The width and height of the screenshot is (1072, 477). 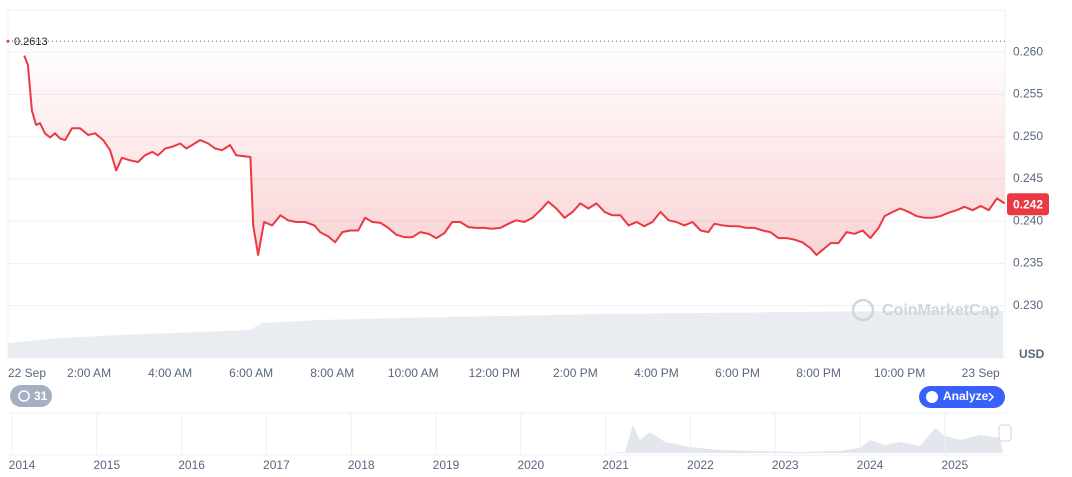 What do you see at coordinates (251, 373) in the screenshot?
I see `x-tick-label: 6:00 AM` at bounding box center [251, 373].